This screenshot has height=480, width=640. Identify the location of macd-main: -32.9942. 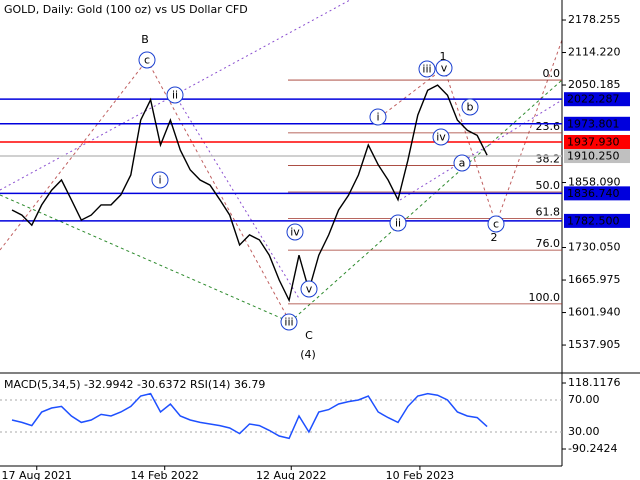
(108, 384).